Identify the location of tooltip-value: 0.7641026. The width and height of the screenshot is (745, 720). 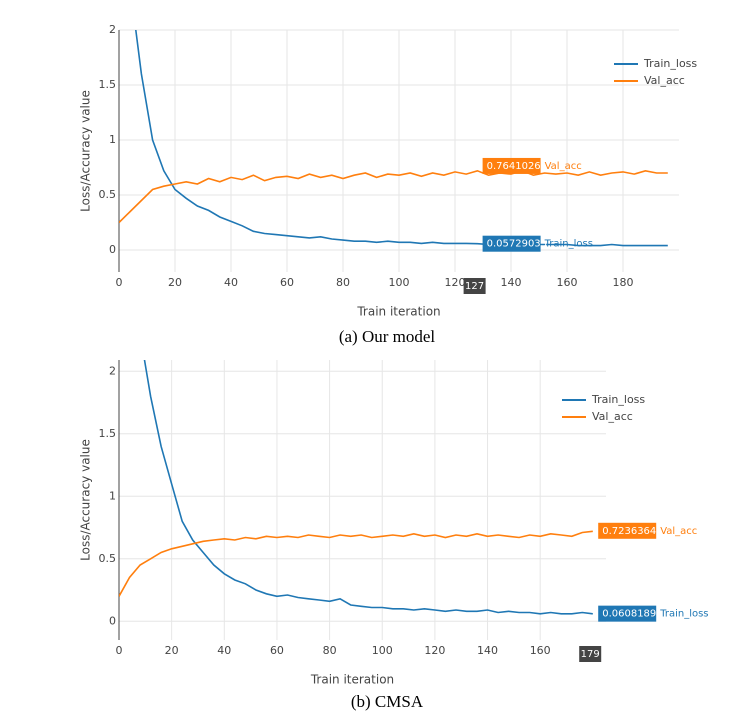
(514, 166).